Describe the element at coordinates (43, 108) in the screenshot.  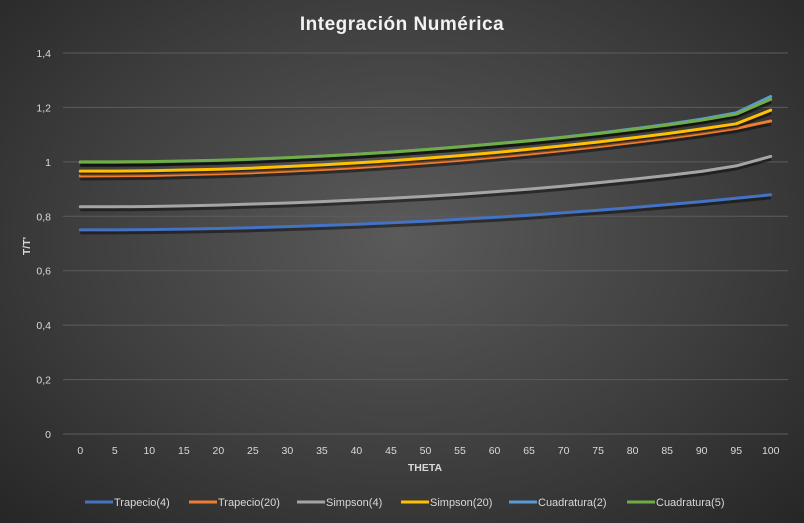
I see `y-tick-label: 1,2` at that location.